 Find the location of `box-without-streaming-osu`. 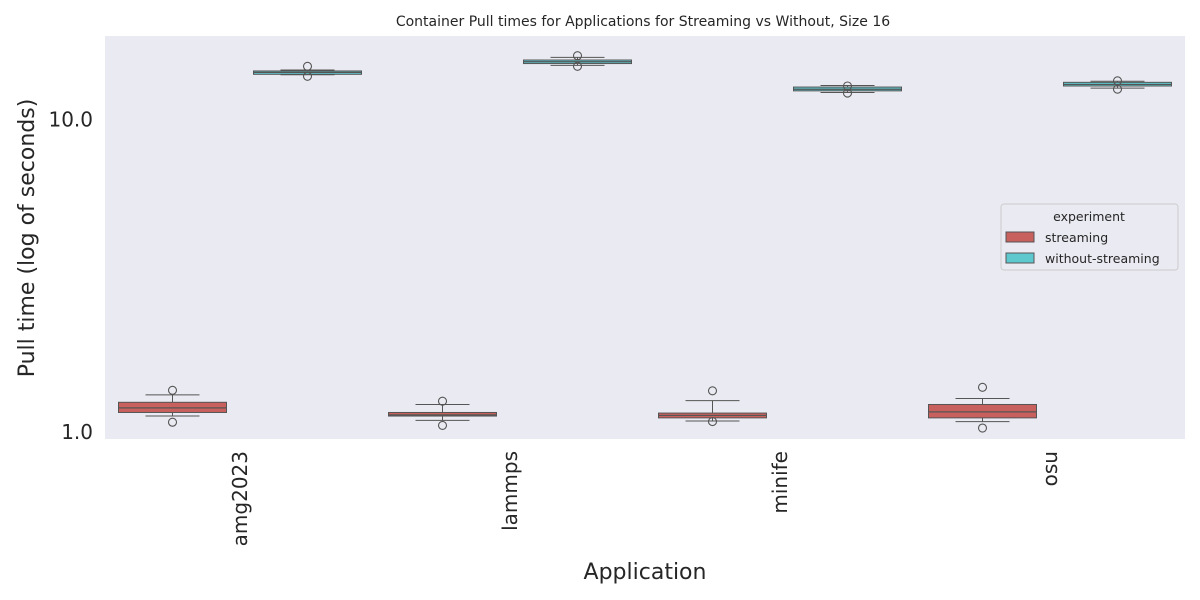

box-without-streaming-osu is located at coordinates (1117, 85).